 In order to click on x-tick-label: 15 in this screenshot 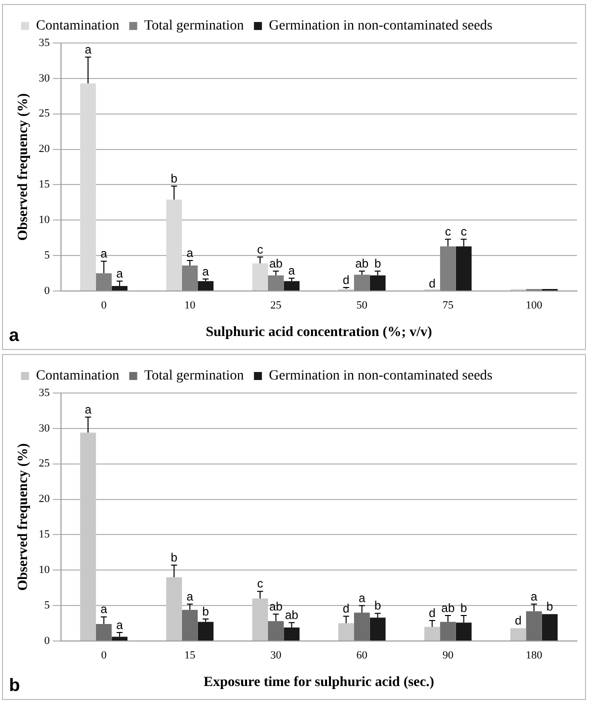, I will do `click(190, 655)`.